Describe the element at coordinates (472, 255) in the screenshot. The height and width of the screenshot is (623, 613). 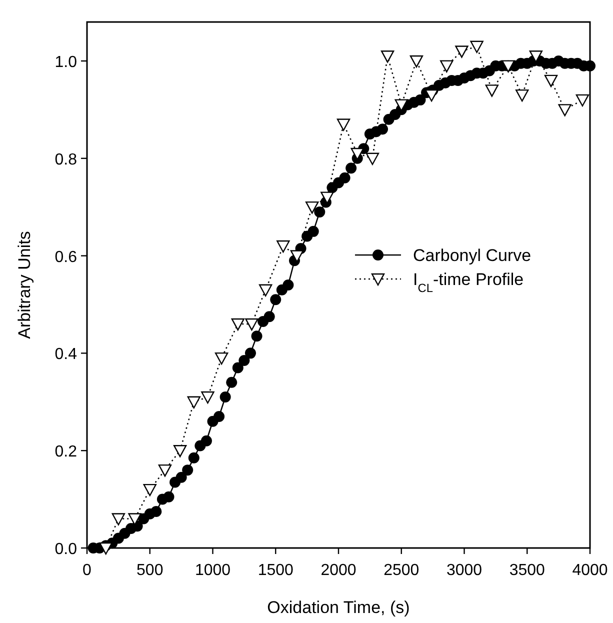
I see `legend-label: Carbonyl Curve` at that location.